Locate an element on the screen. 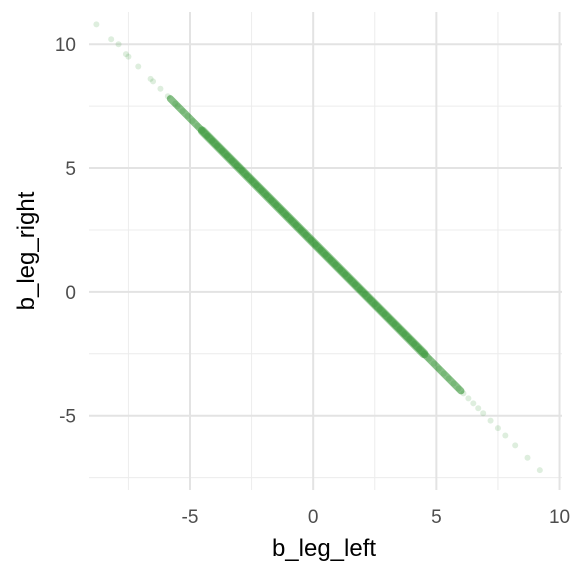 Image resolution: width=576 pixels, height=576 pixels. x-tick-label: -5 is located at coordinates (190, 517).